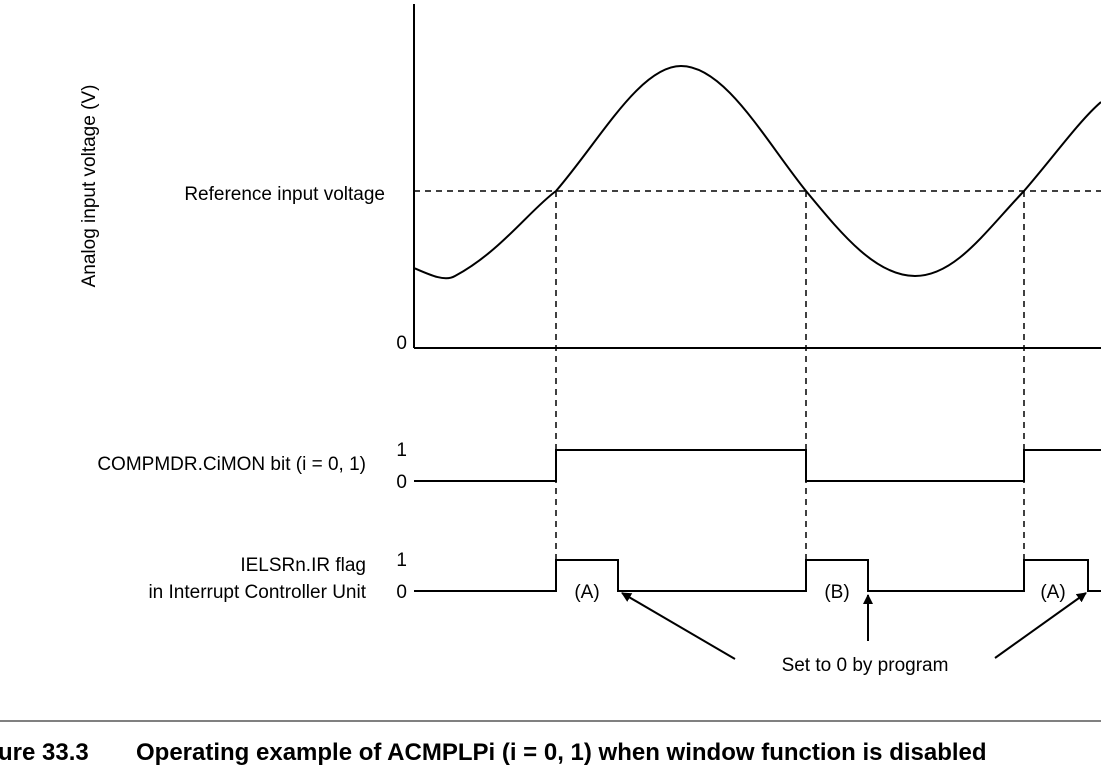  What do you see at coordinates (1052, 592) in the screenshot?
I see `pulse-label-a2: (A)` at bounding box center [1052, 592].